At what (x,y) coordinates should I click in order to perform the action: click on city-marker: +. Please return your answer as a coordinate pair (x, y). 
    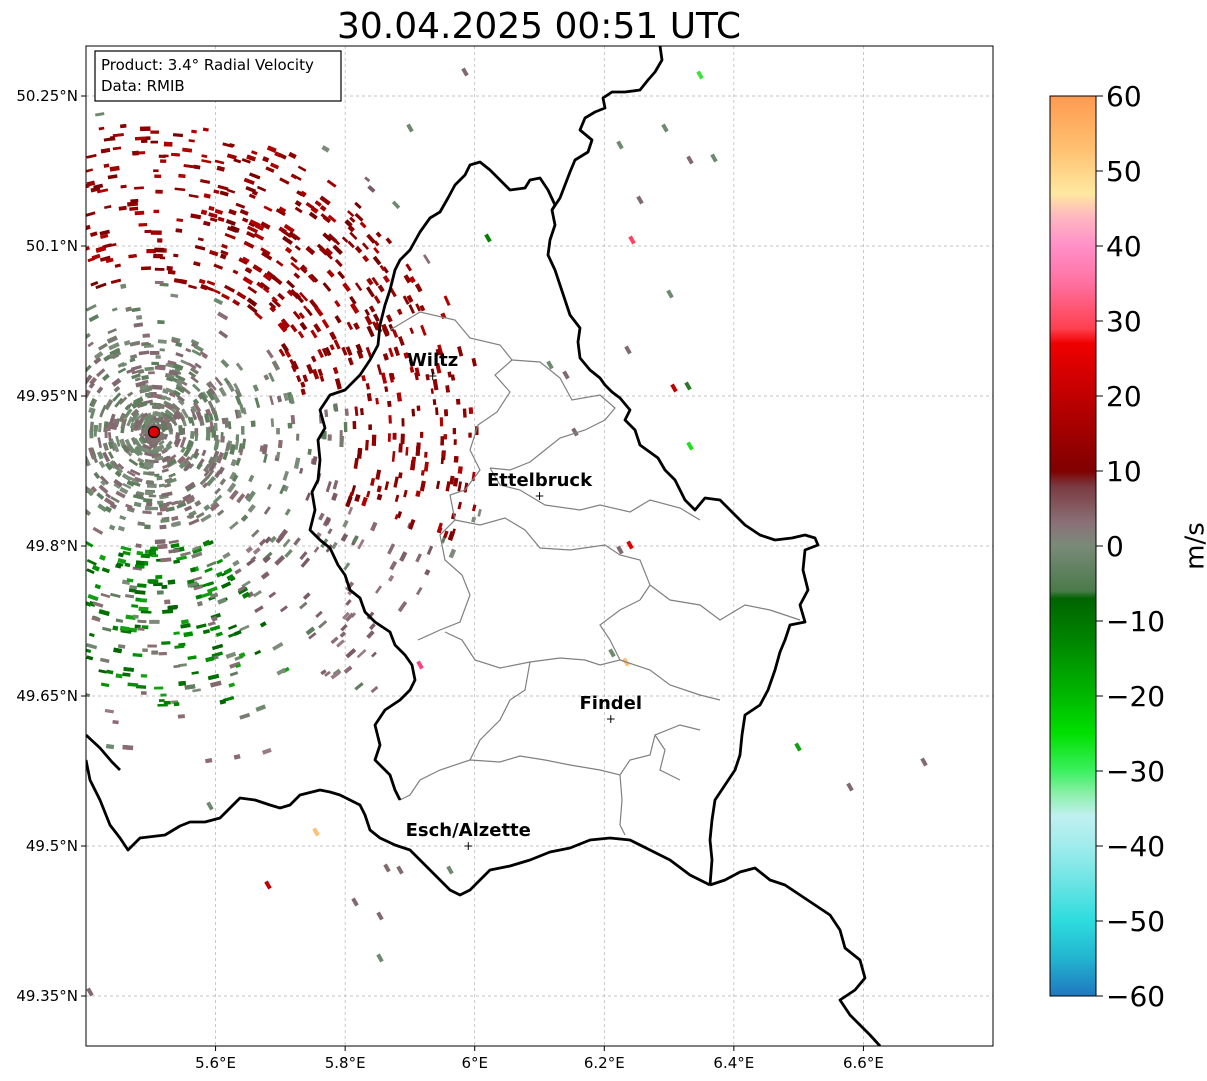
    Looking at the image, I should click on (611, 719).